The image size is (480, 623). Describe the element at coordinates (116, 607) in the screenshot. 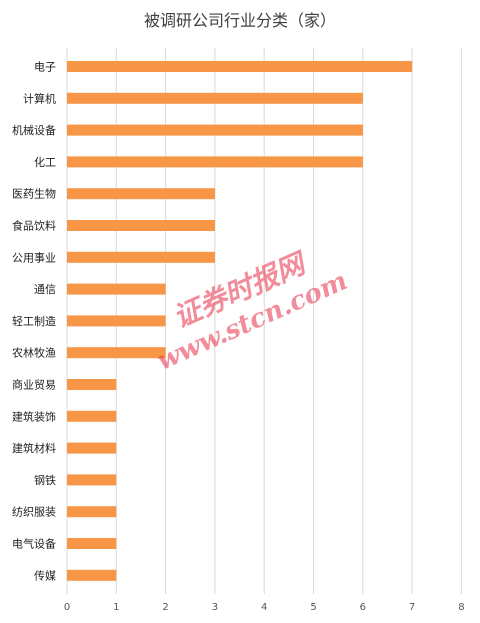

I see `x-tick-label: 1` at that location.